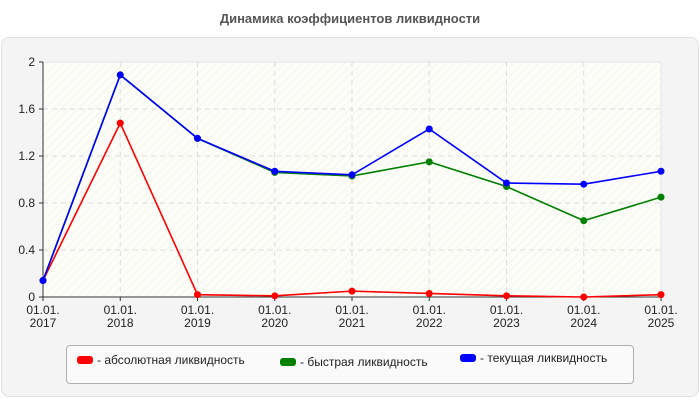 The width and height of the screenshot is (700, 400). Describe the element at coordinates (120, 323) in the screenshot. I see `svg-text: 2018` at that location.